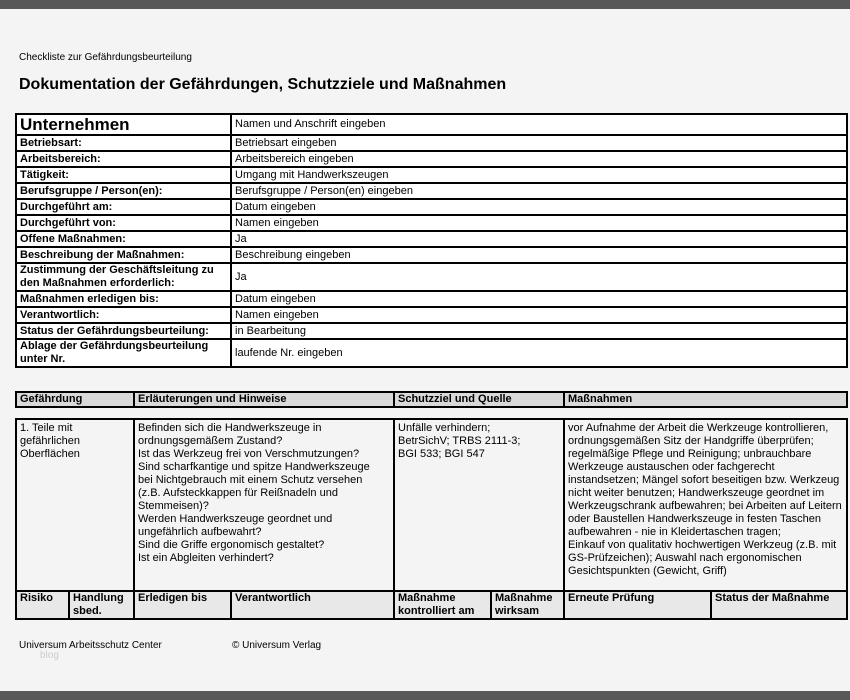  I want to click on field-value: laufende Nr. eingeben, so click(539, 353).